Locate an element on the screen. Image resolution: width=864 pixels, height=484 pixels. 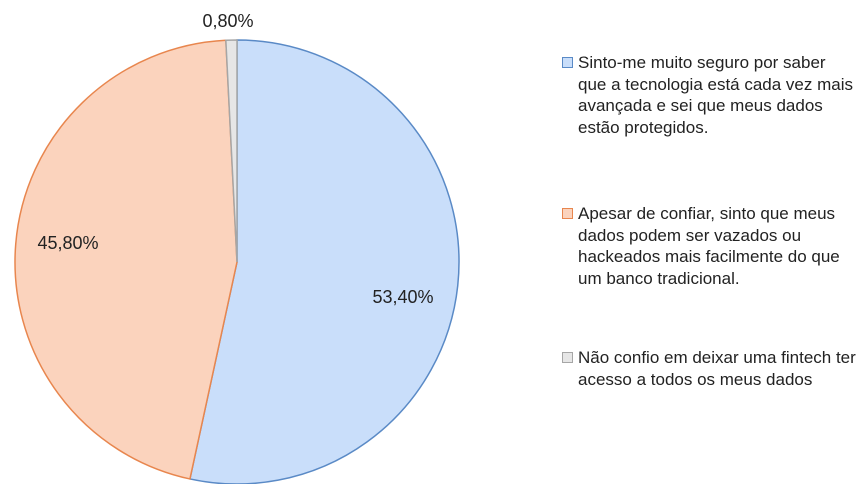
pie-slice is located at coordinates (231, 151).